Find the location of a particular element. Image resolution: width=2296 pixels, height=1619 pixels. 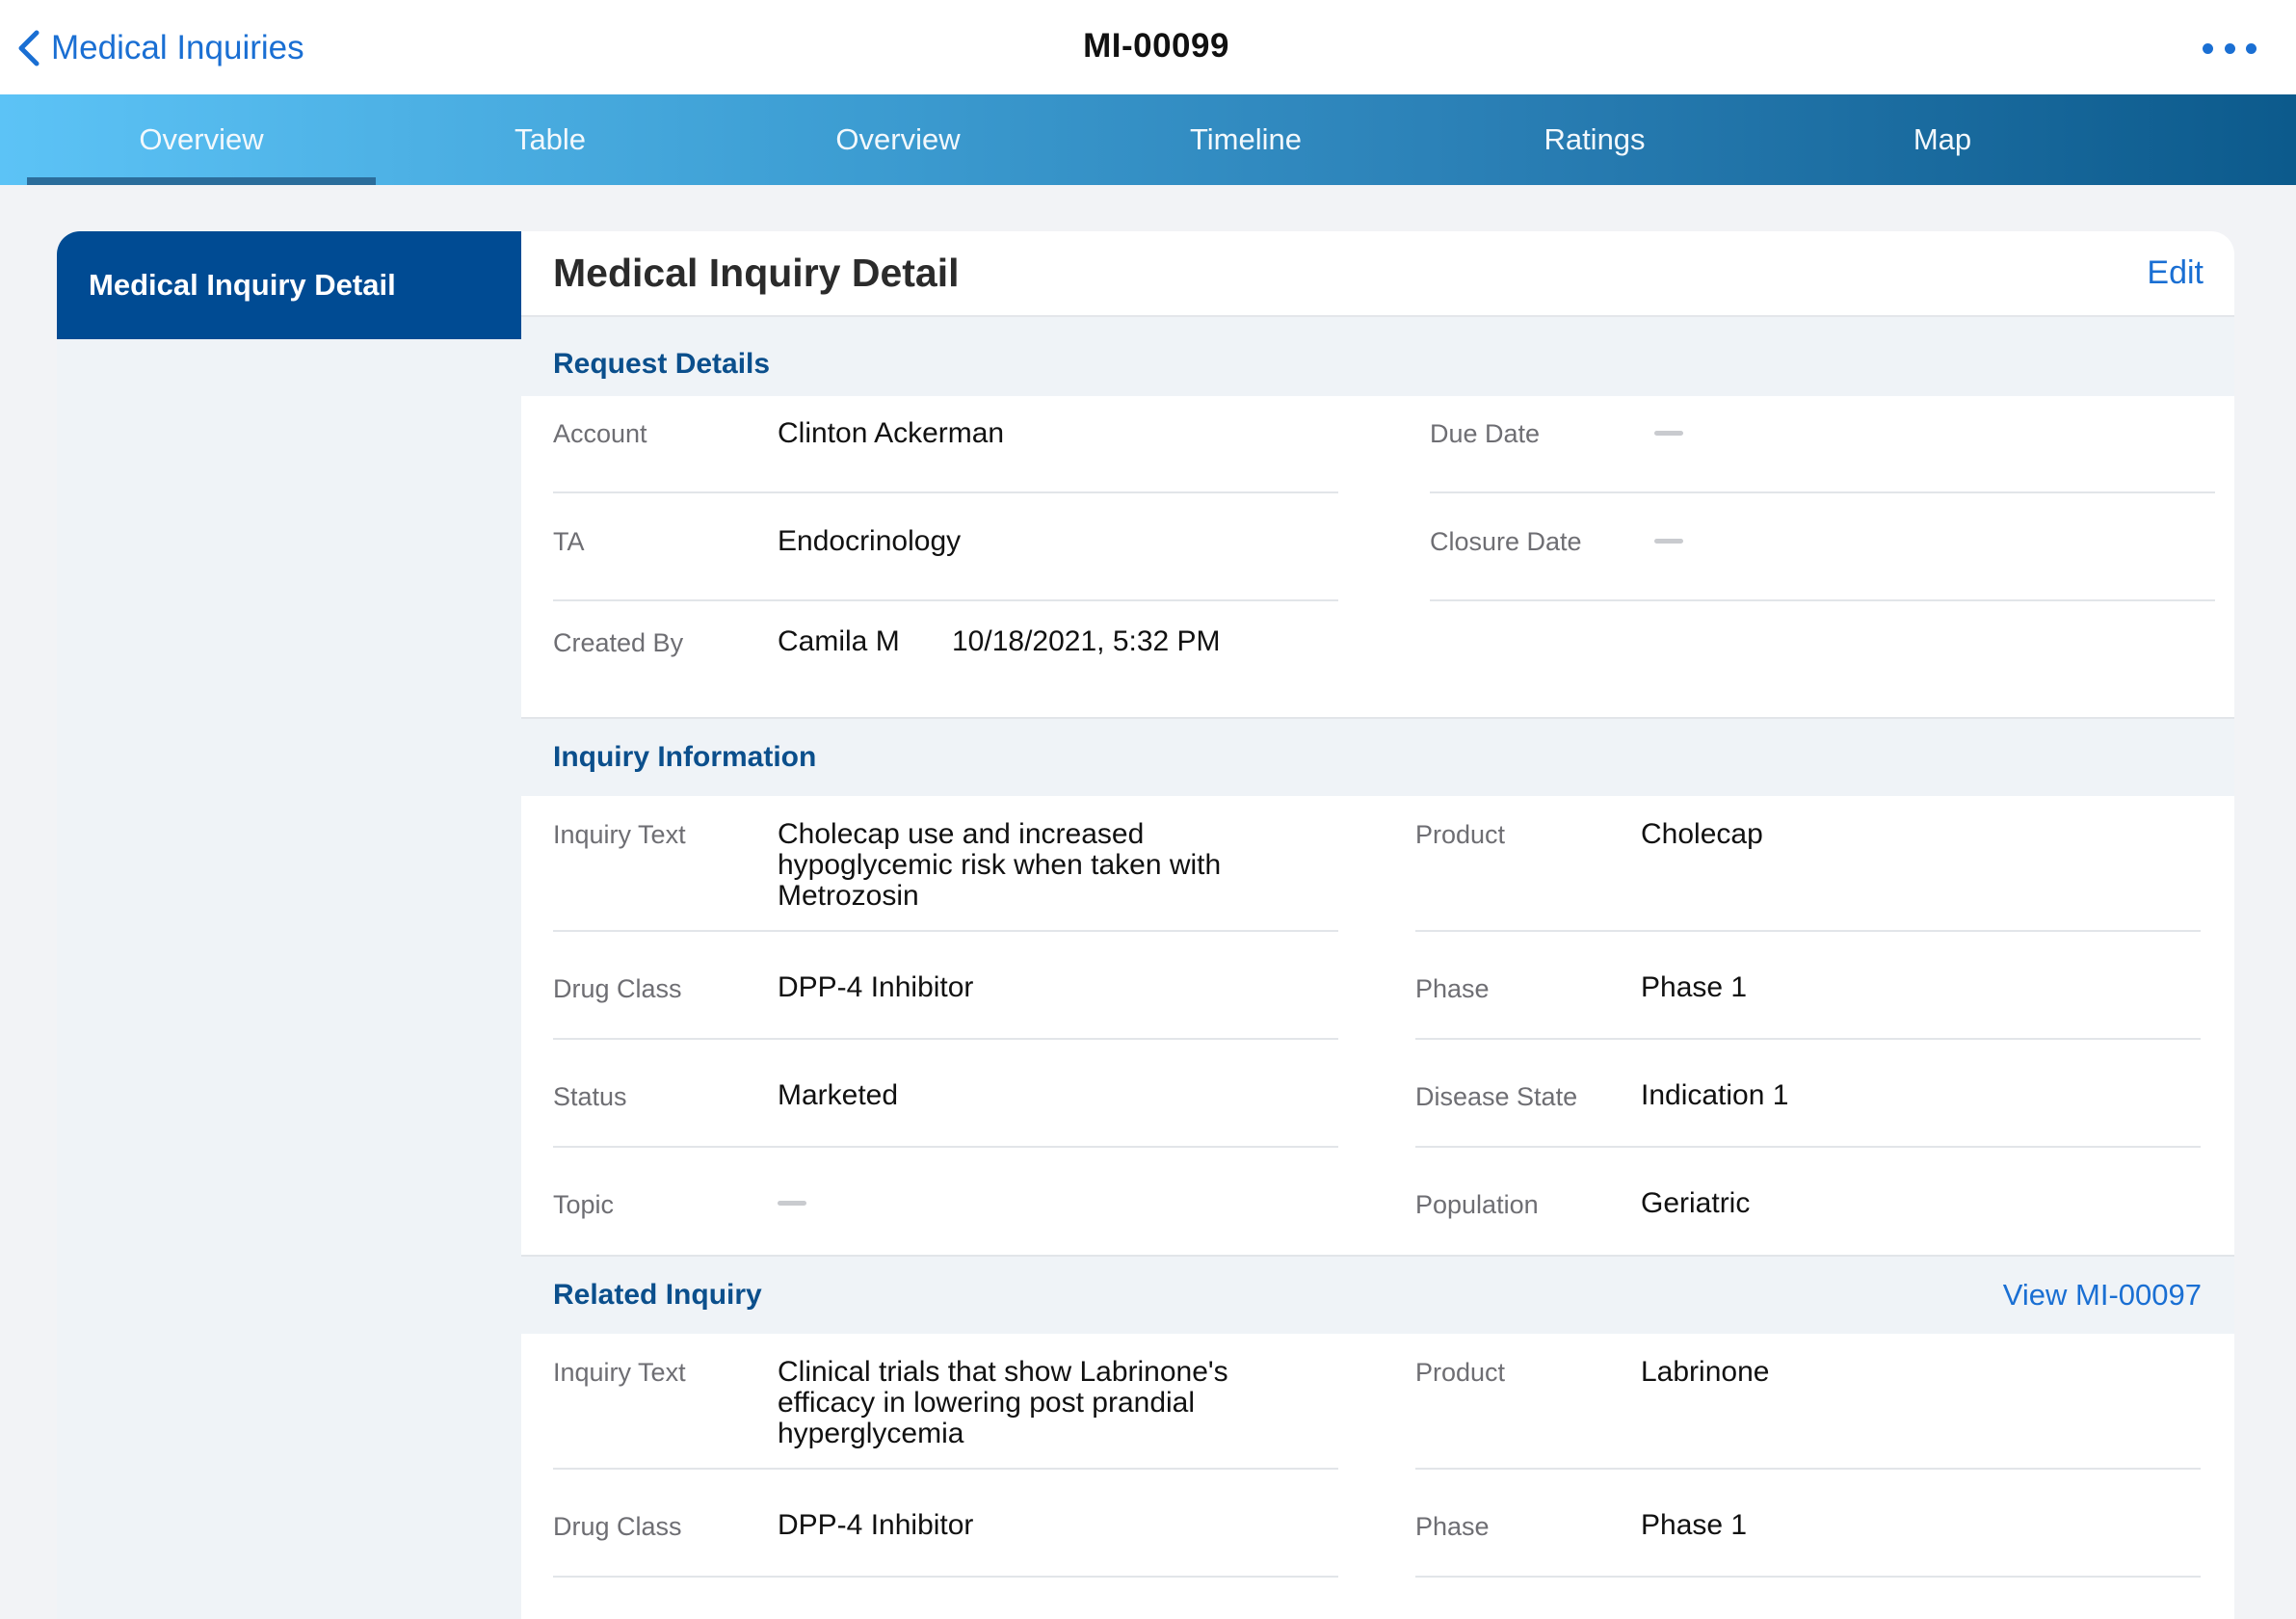

back-button-label: Medical Inquiries is located at coordinates (177, 47).